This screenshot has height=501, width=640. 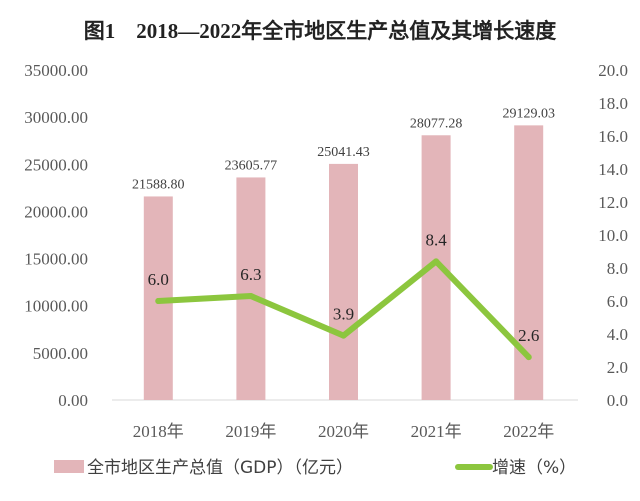 I want to click on x-axis-tick-label: 2022年, so click(x=528, y=431).